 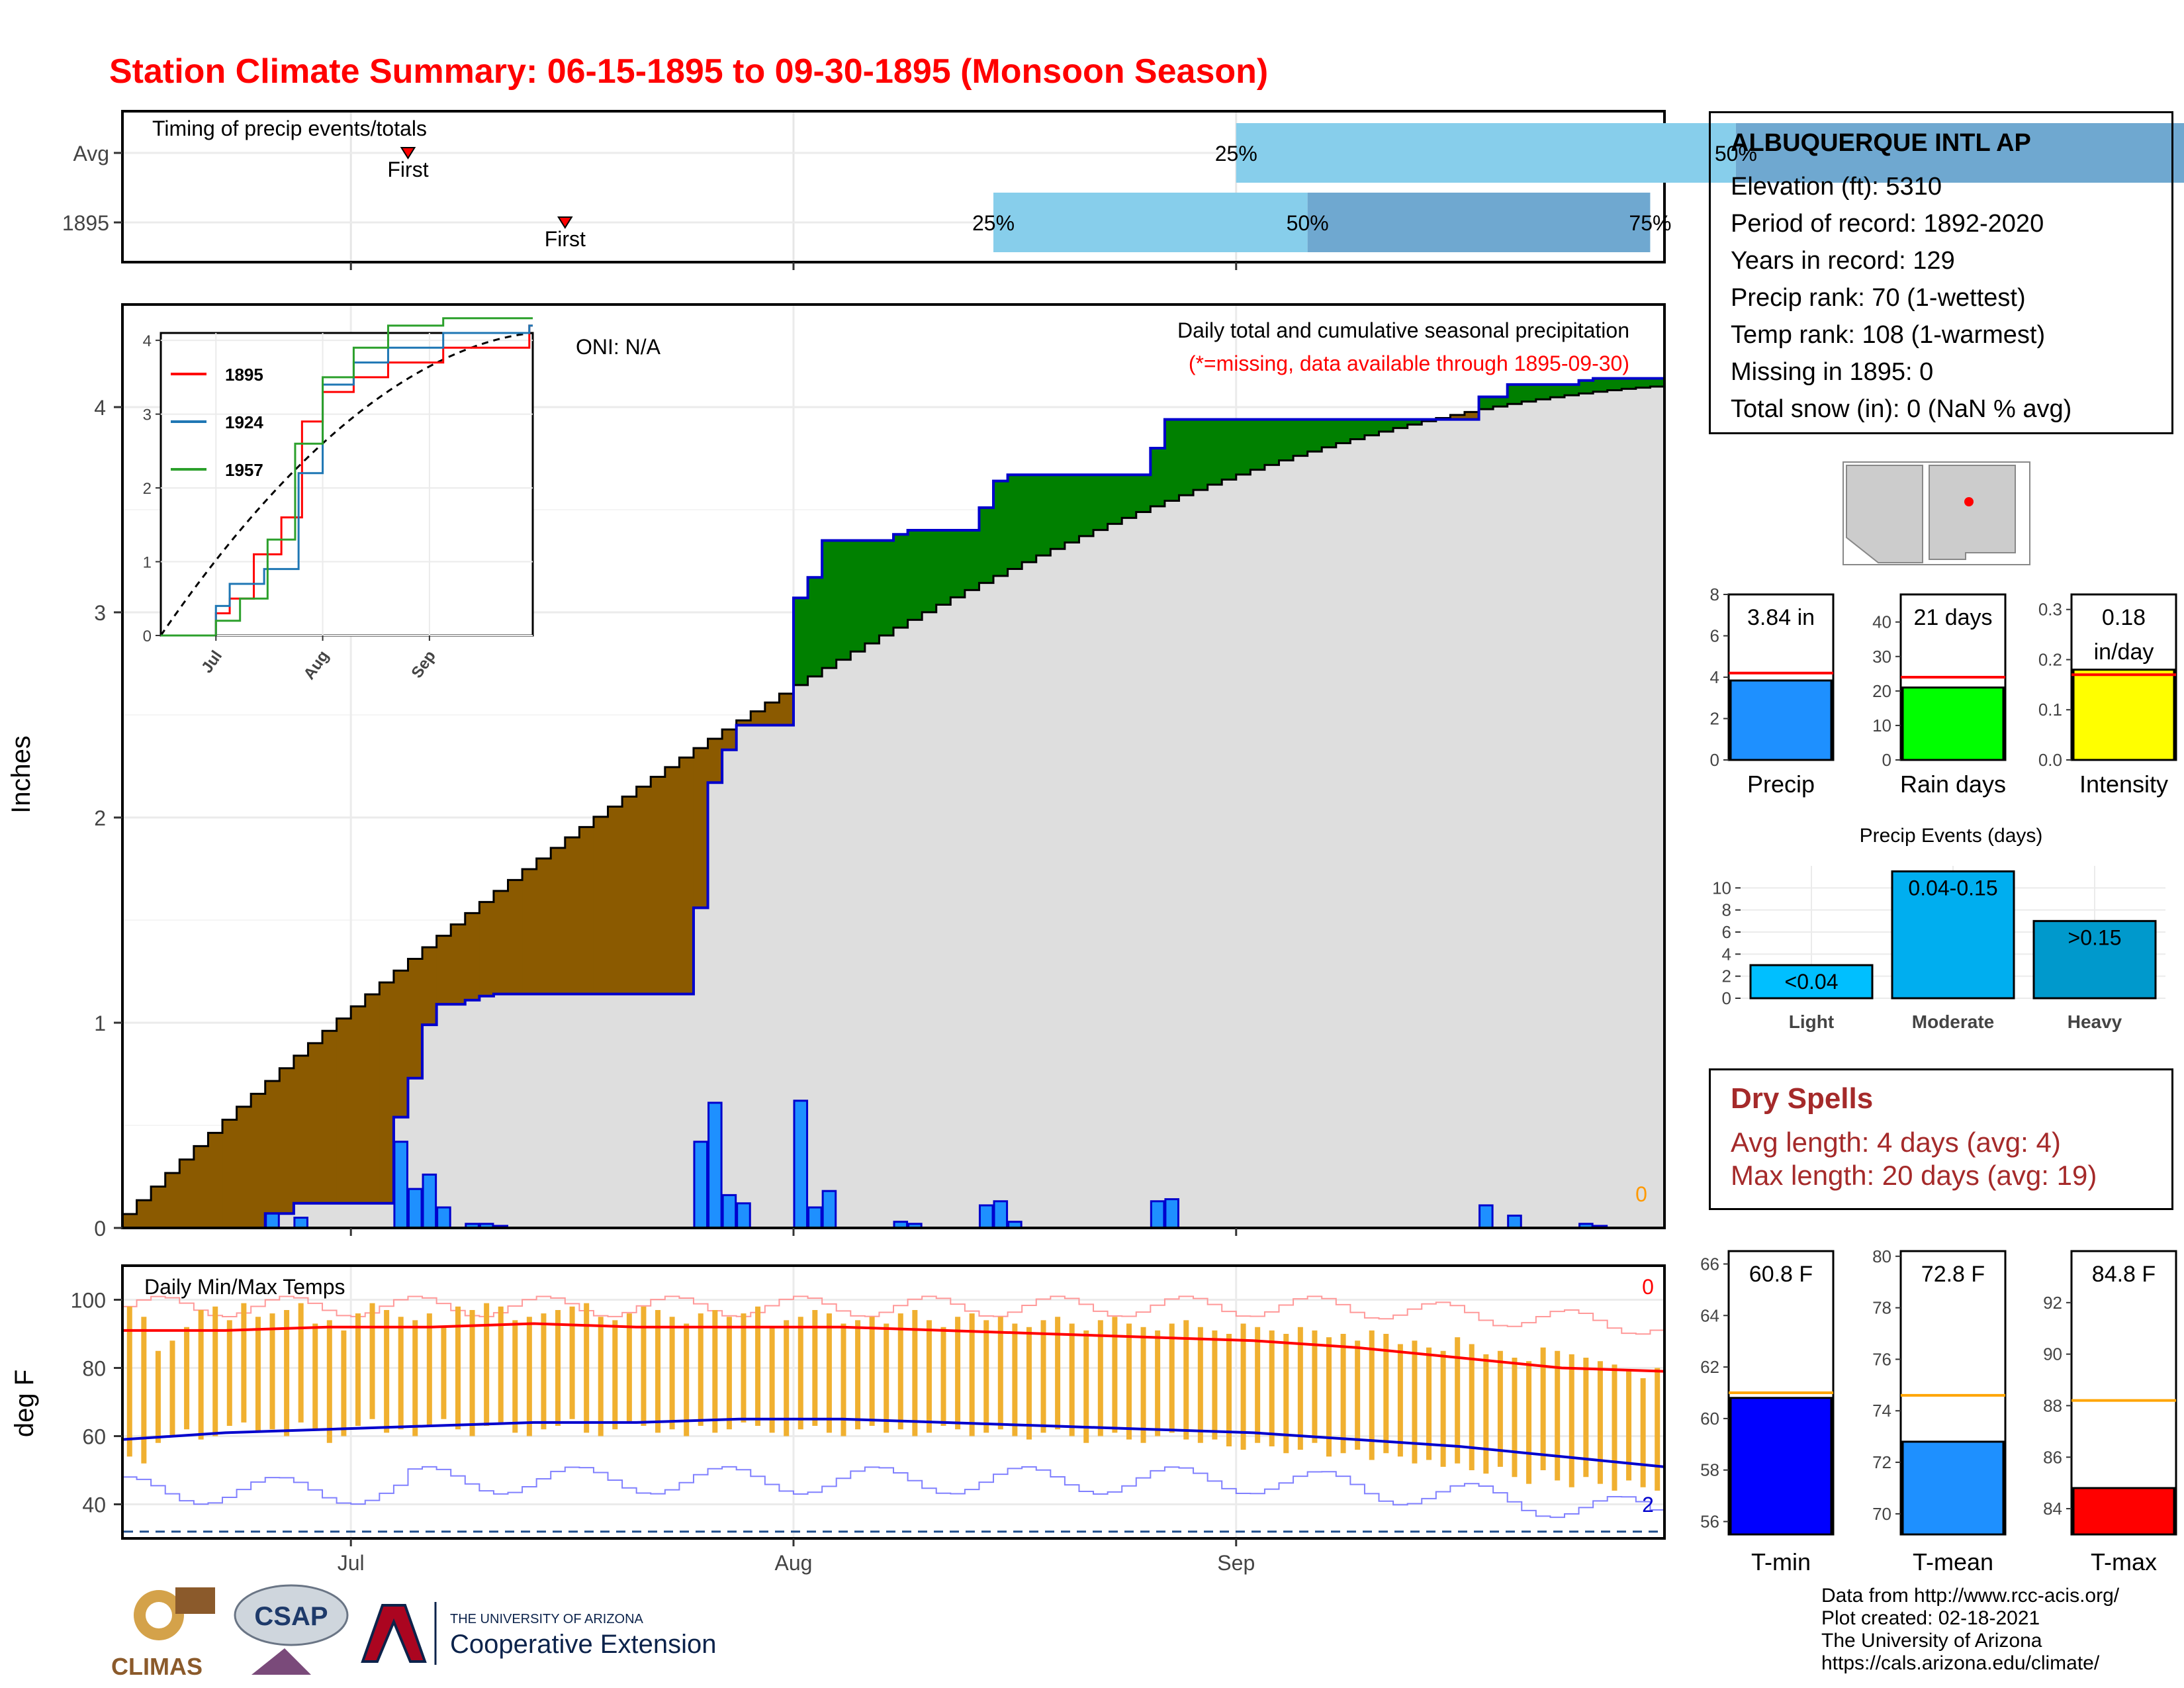 What do you see at coordinates (1960, 1663) in the screenshot?
I see `credit-url: https://cals.arizona.edu/climate/` at bounding box center [1960, 1663].